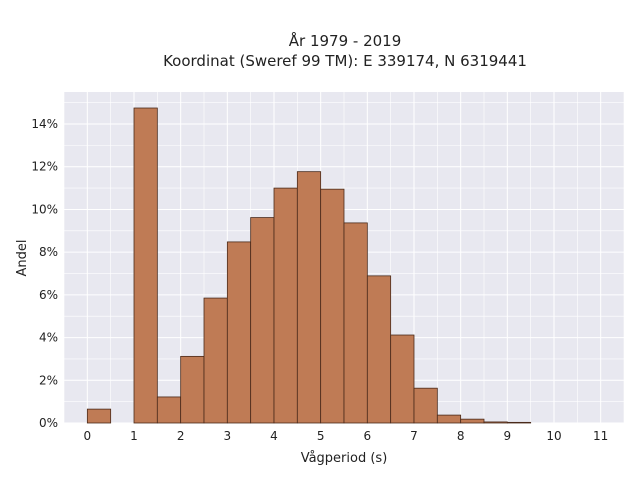 The image size is (640, 480). I want to click on y-tick-label: 12%, so click(44, 167).